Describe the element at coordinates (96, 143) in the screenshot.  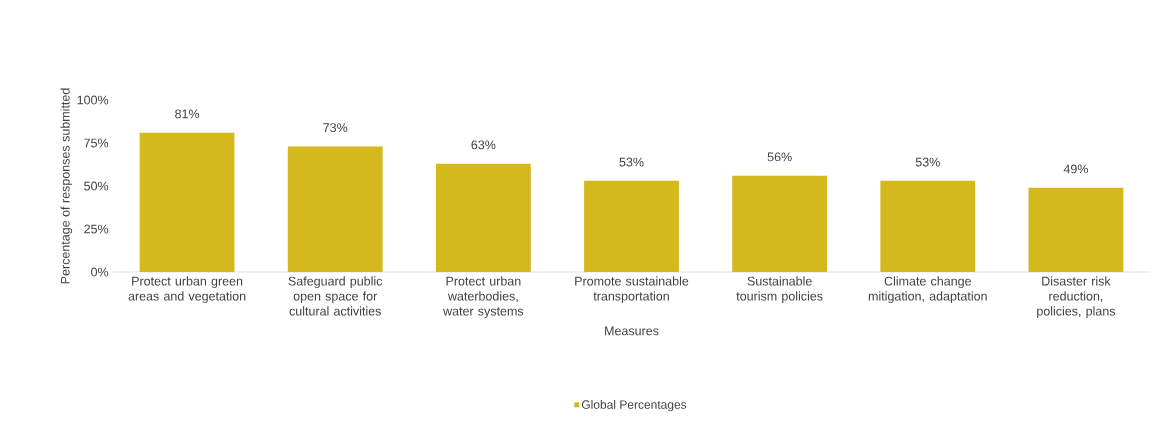
I see `y-tick-label: 75%` at that location.